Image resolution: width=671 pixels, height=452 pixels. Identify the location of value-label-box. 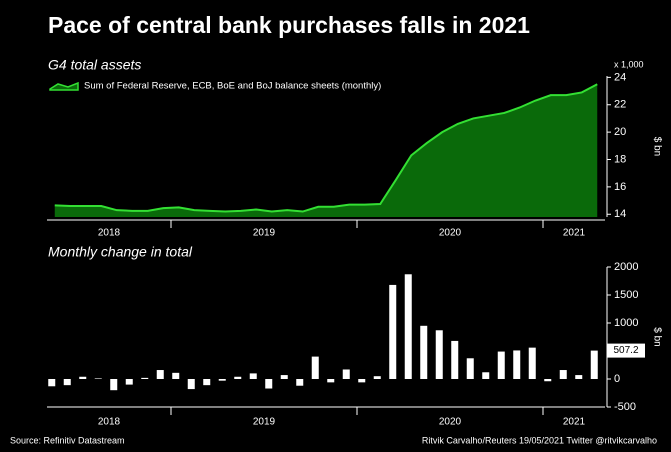
(626, 350).